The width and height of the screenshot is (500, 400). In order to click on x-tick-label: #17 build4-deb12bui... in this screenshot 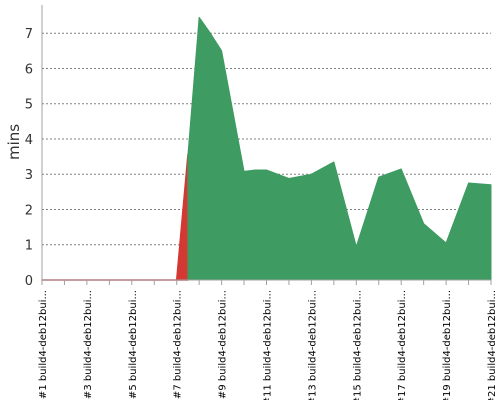, I will do `click(402, 345)`.